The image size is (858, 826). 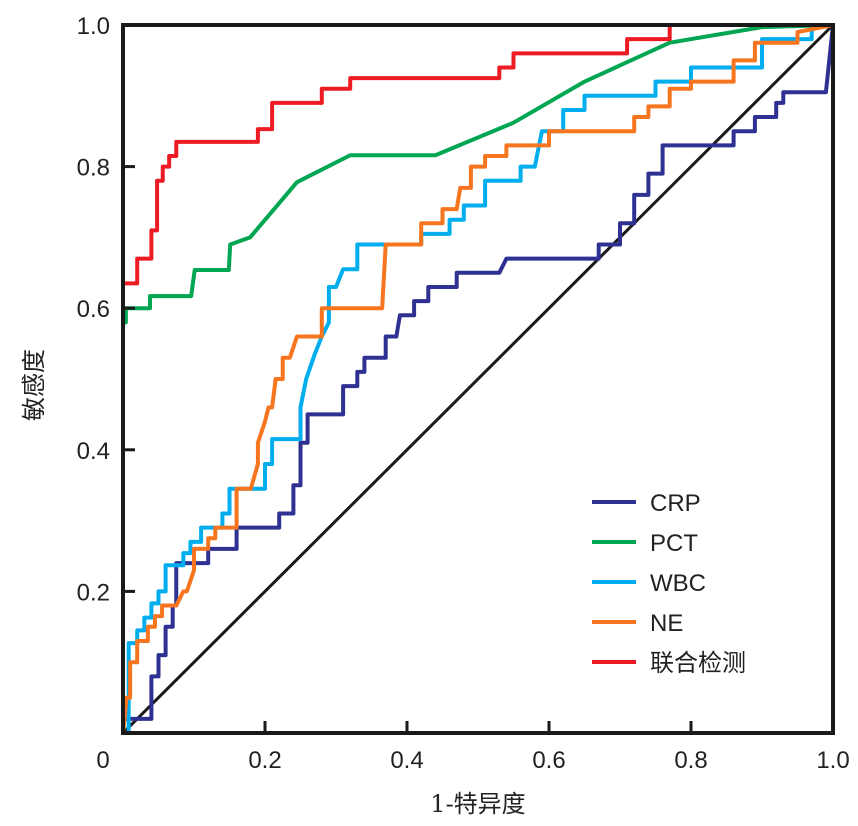 I want to click on y-axis-title: 敏感度, so click(x=34, y=385).